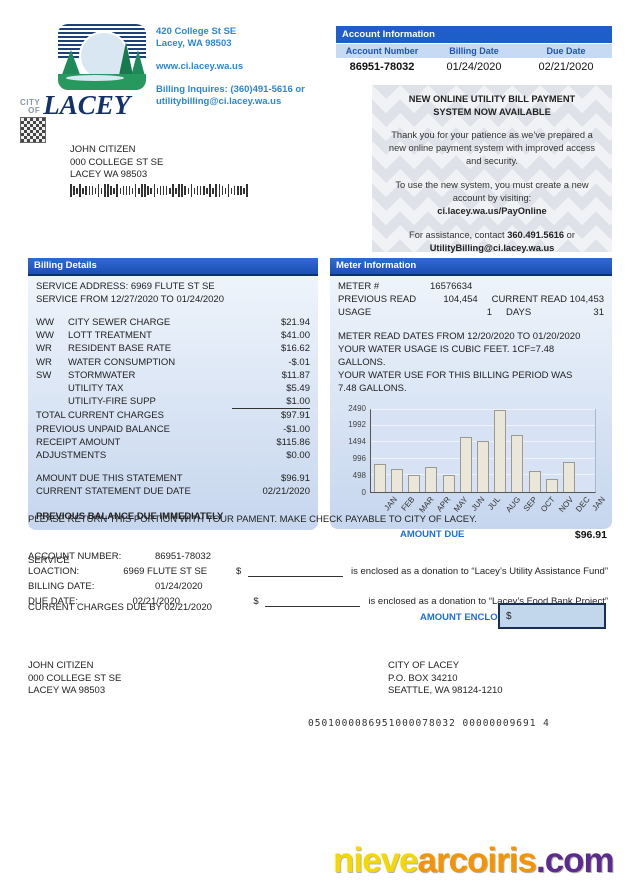 This screenshot has height=890, width=628. I want to click on line-item-desc: WATER CONSUMPTION, so click(122, 362).